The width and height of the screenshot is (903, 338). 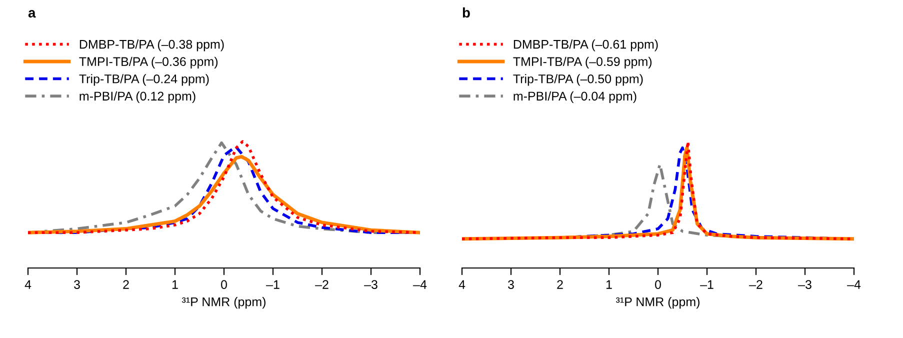 What do you see at coordinates (575, 97) in the screenshot?
I see `legend-label: m-PBI/PA (–0.04 ppm)` at bounding box center [575, 97].